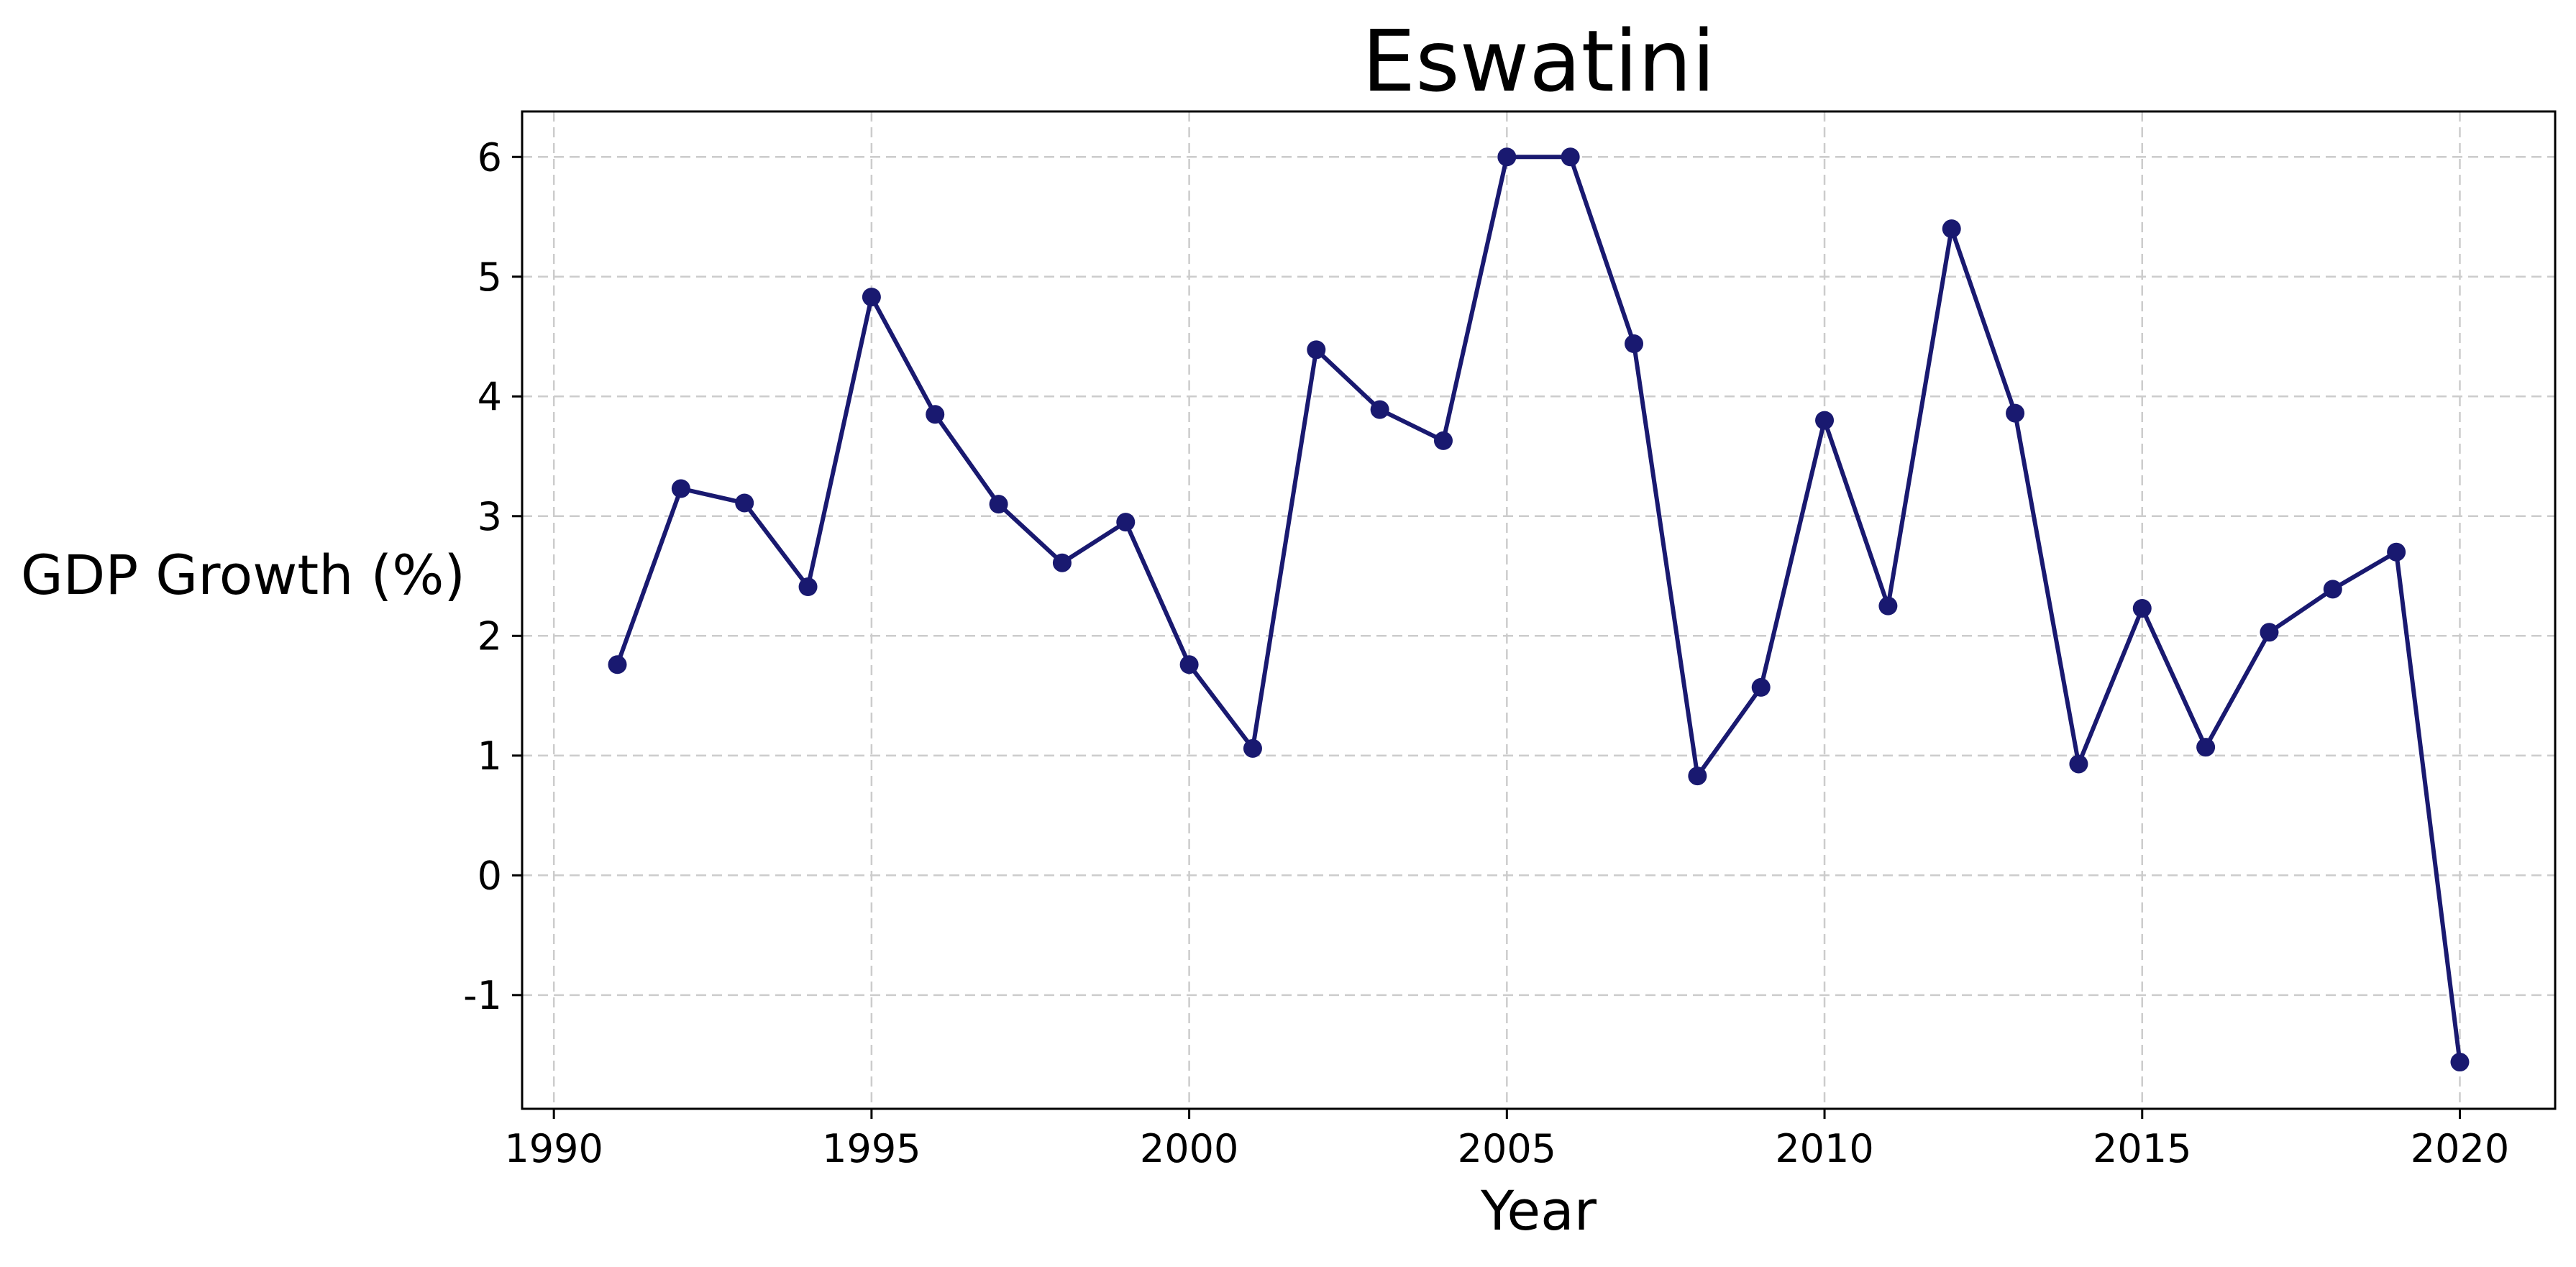  Describe the element at coordinates (490, 396) in the screenshot. I see `y-tick-label: 4` at that location.